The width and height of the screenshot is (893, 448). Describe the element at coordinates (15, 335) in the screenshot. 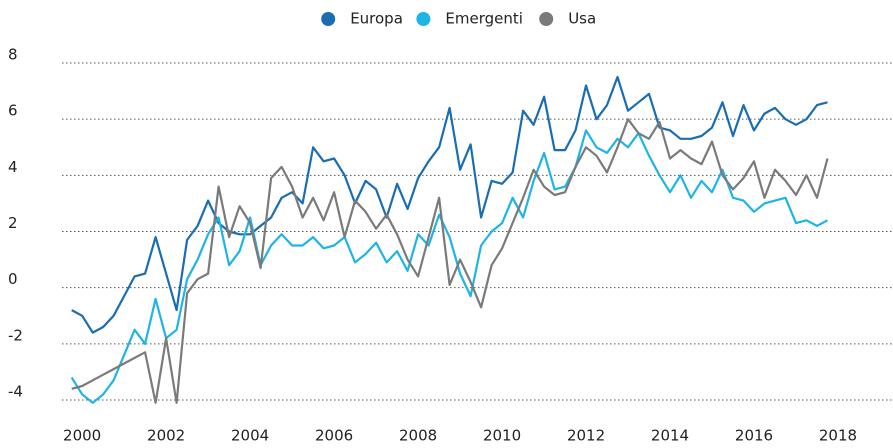

I see `y-tick-label: -2` at that location.